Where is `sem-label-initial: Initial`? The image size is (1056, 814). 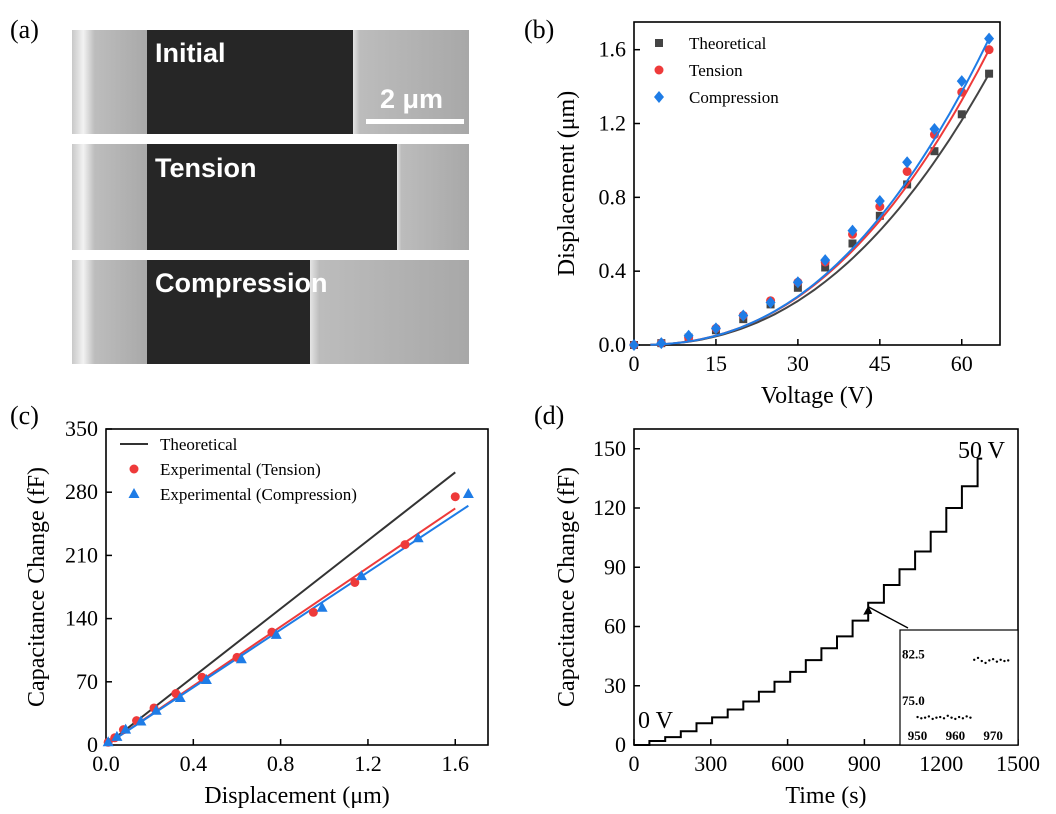 sem-label-initial: Initial is located at coordinates (190, 53).